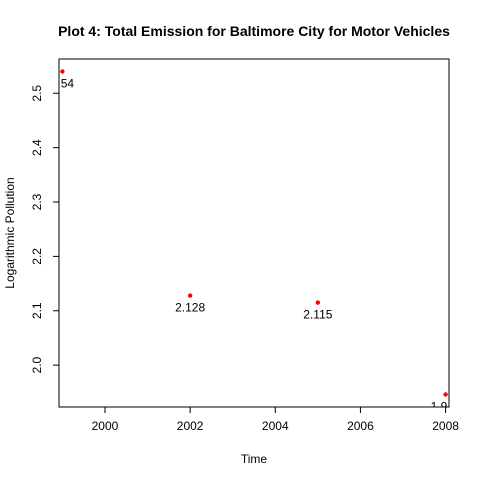  I want to click on x-tick-label: 2006, so click(360, 426).